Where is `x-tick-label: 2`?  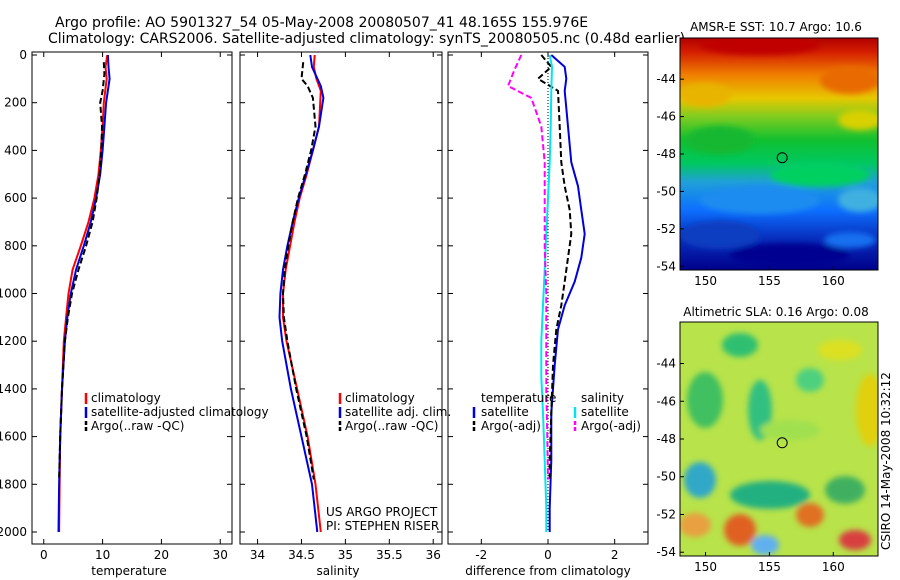 x-tick-label: 2 is located at coordinates (615, 555).